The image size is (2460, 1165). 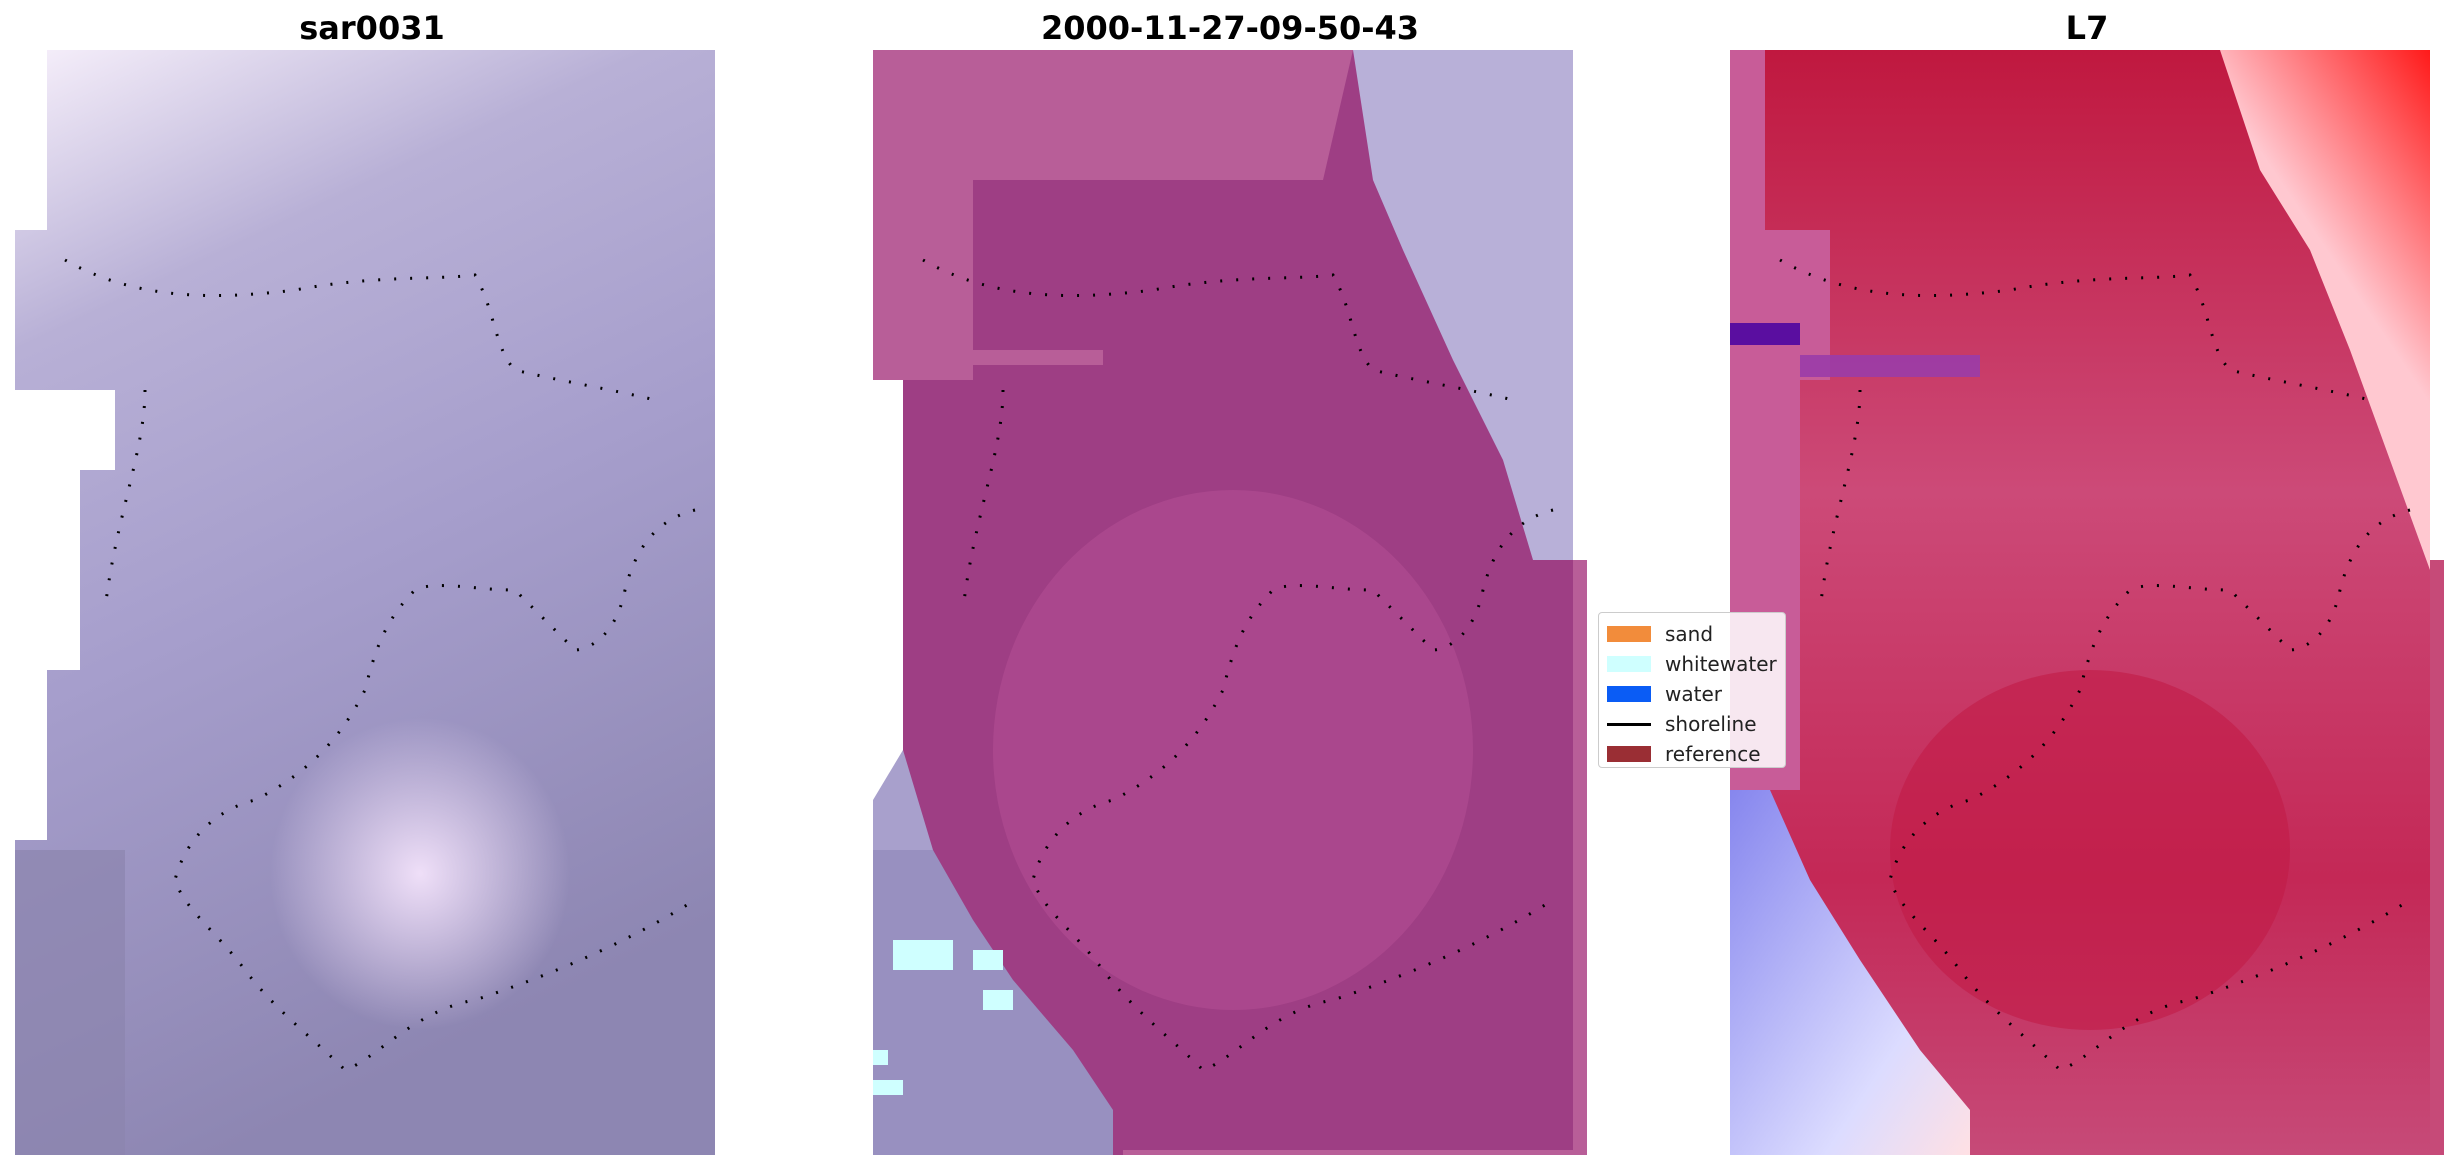 I want to click on legend-item-water: water, so click(x=1696, y=694).